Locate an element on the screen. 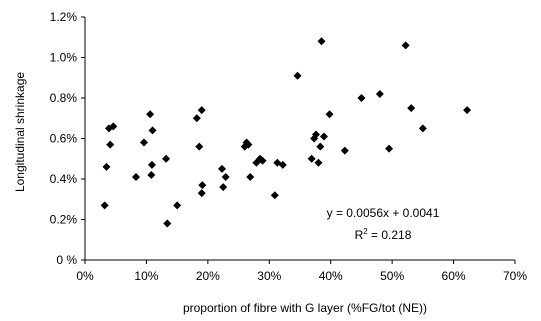  y-axis-title-suffix: . is located at coordinates (20, 75).